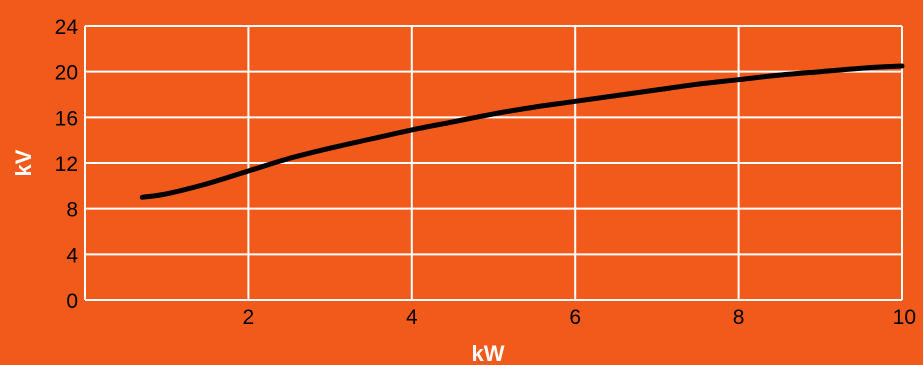 The height and width of the screenshot is (365, 923). Describe the element at coordinates (72, 255) in the screenshot. I see `y-tick-label: 4` at that location.